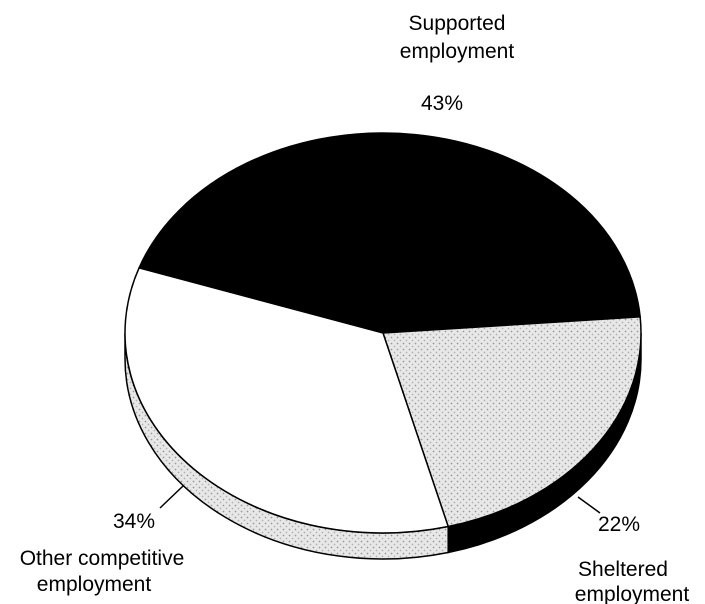 This screenshot has width=705, height=604. I want to click on pie-slice-sheltered, so click(511, 422).